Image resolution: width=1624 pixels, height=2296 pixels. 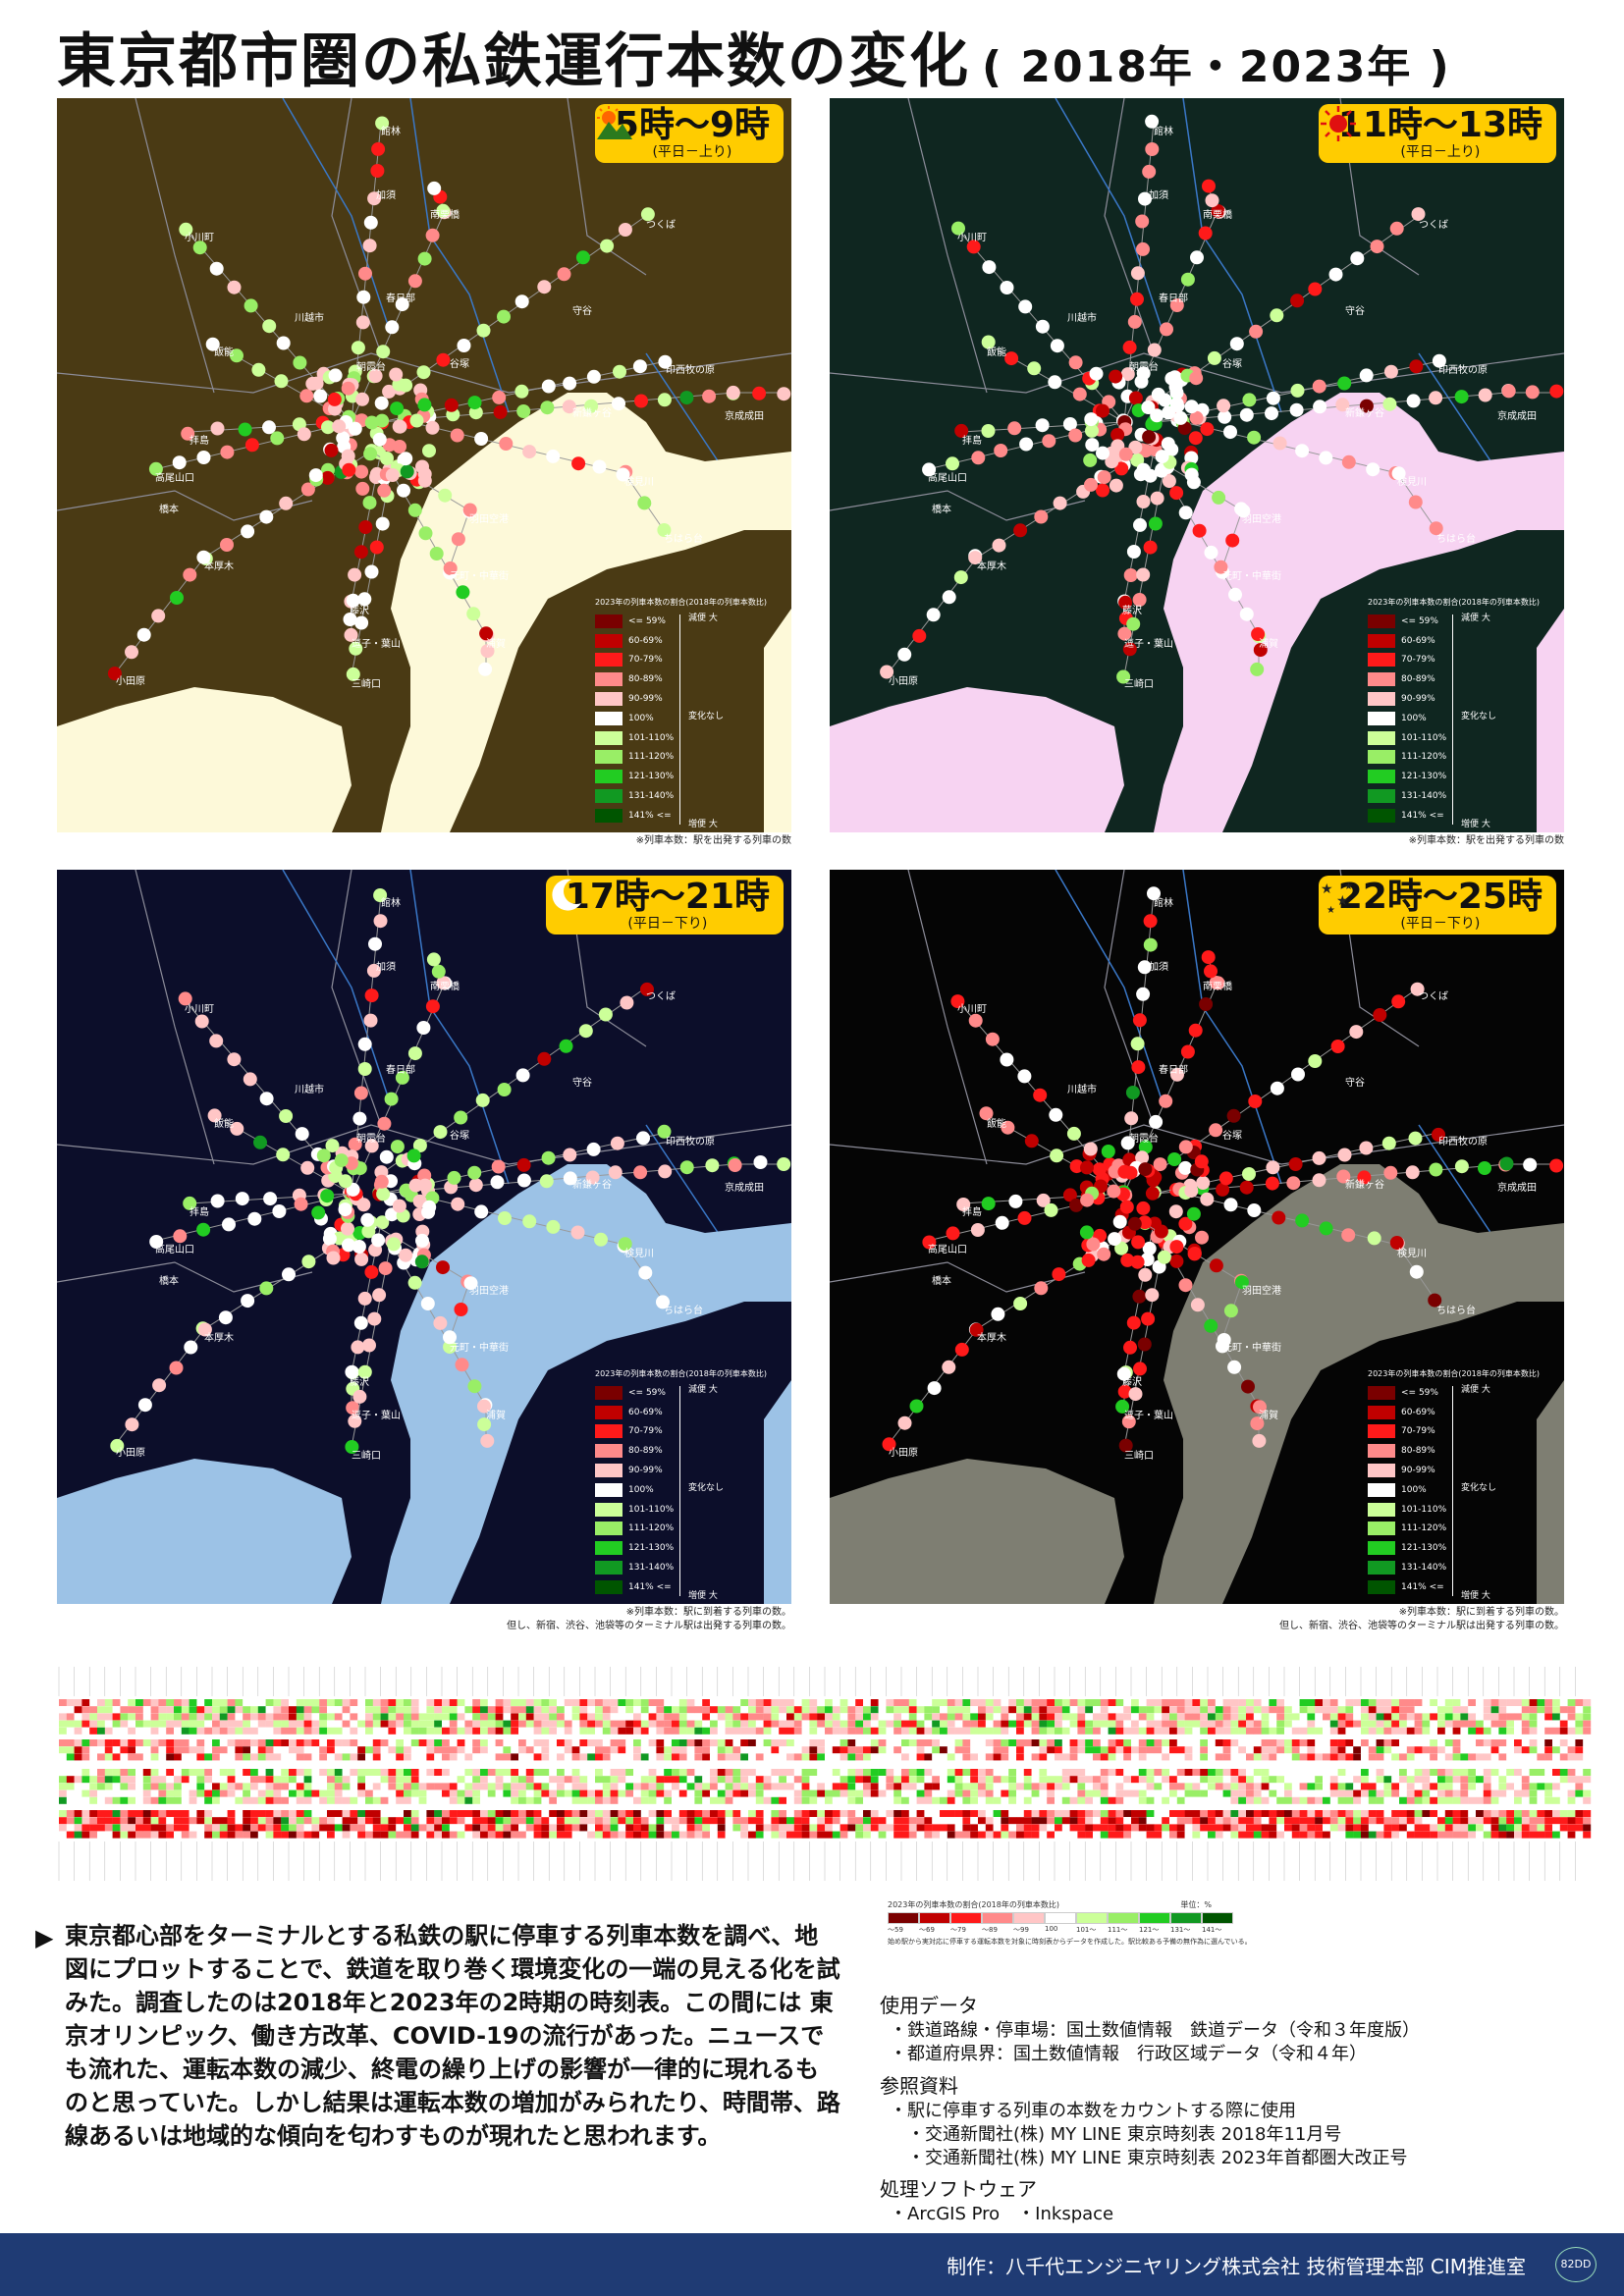 I want to click on sea-area, so click(x=1359, y=612).